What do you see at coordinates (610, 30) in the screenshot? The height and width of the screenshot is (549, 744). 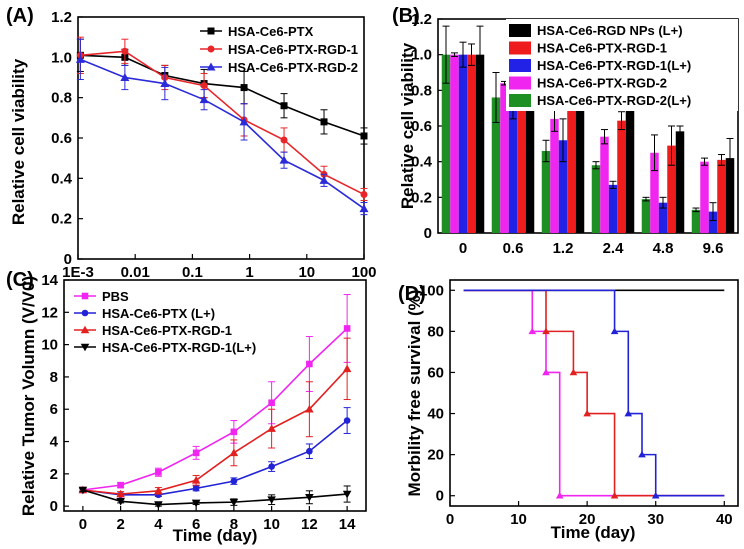 I see `panel-b-legend-label: HSA-Ce6-RGD NPs (L+)` at bounding box center [610, 30].